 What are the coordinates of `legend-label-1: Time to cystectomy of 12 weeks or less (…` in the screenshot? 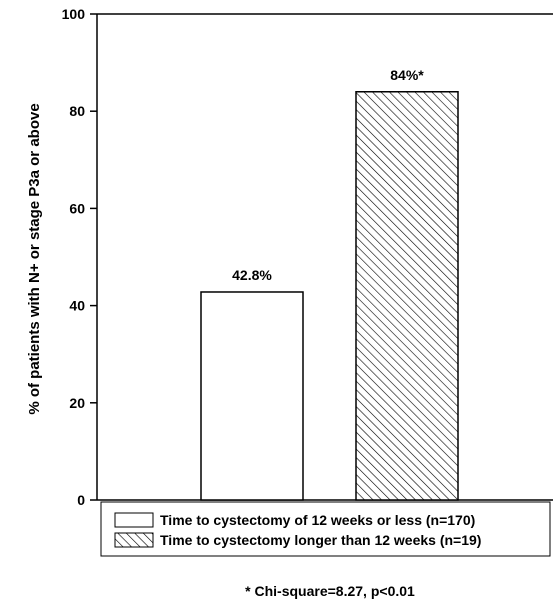 It's located at (317, 520).